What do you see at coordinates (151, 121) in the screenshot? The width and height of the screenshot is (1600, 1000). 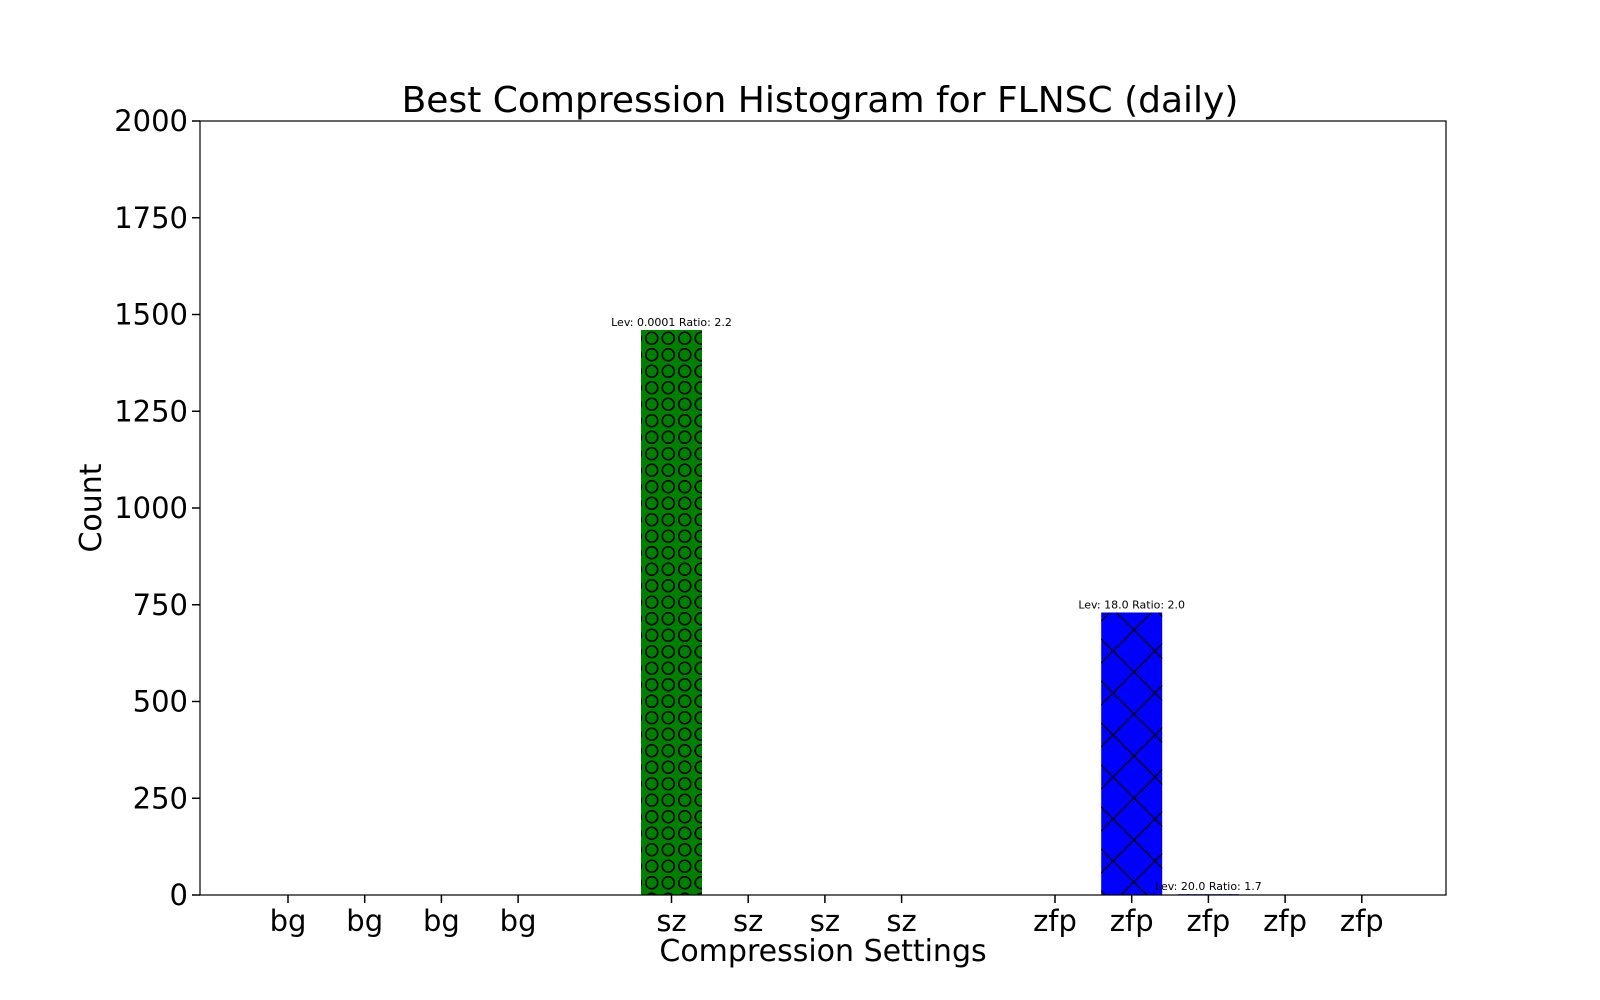 I see `y-tick-label: 2000` at bounding box center [151, 121].